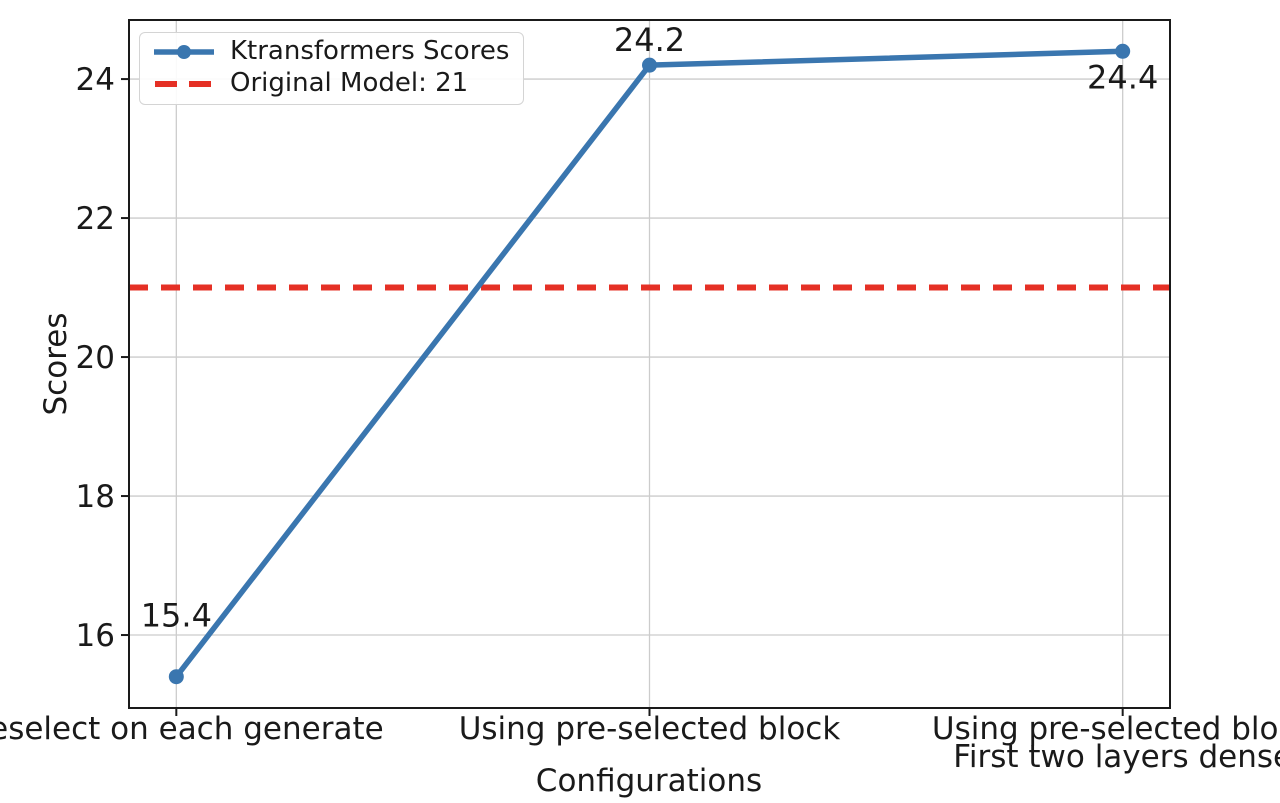 Image resolution: width=1280 pixels, height=803 pixels. What do you see at coordinates (370, 51) in the screenshot?
I see `legend-label-series: Ktransformers Scores` at bounding box center [370, 51].